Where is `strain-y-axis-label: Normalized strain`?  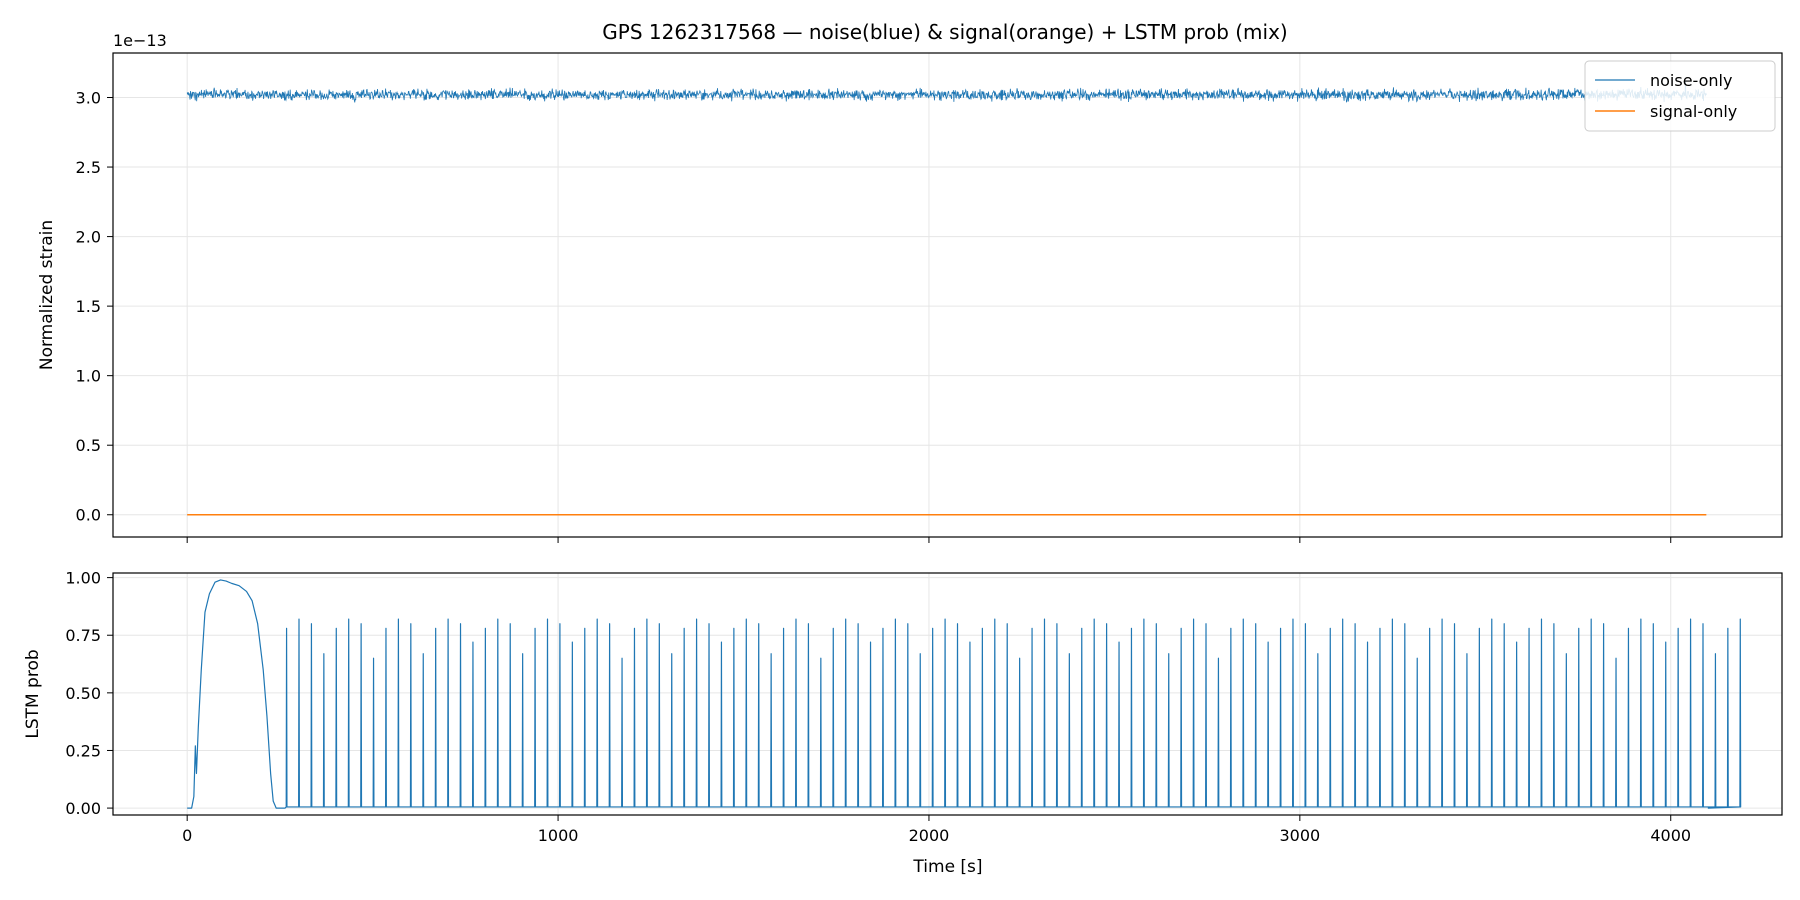 strain-y-axis-label: Normalized strain is located at coordinates (47, 295).